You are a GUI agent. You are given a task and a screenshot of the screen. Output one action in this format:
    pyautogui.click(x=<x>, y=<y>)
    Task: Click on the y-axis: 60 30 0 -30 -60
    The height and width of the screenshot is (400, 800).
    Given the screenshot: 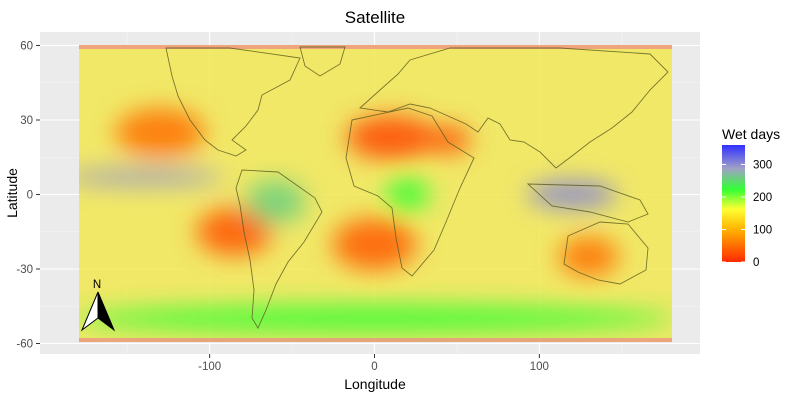 What is the action you would take?
    pyautogui.click(x=28, y=195)
    